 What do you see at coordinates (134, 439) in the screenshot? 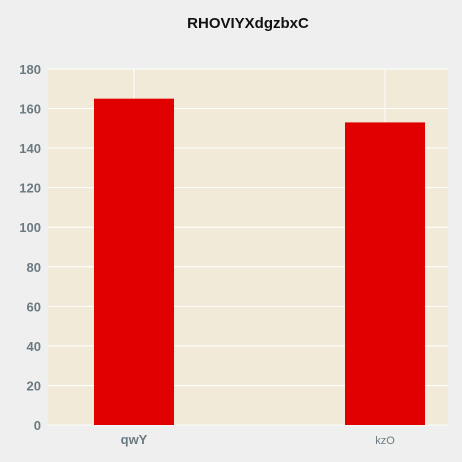
I see `x-tick-label: qwY` at bounding box center [134, 439].